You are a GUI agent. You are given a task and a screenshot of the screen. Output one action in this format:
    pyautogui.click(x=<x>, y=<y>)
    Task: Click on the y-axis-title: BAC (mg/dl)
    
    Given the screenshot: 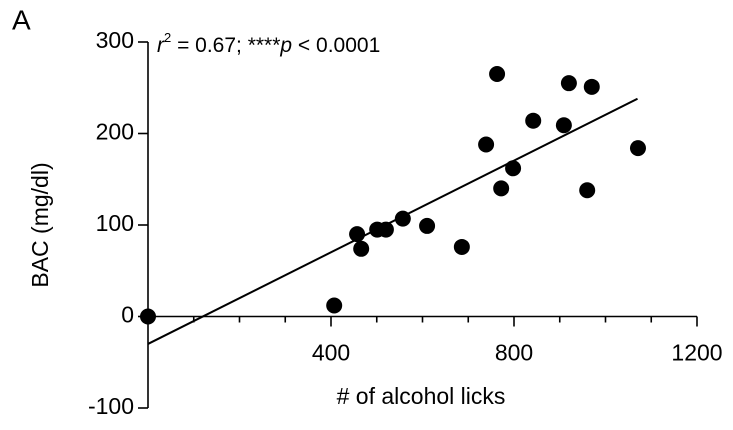 What is the action you would take?
    pyautogui.click(x=40, y=224)
    